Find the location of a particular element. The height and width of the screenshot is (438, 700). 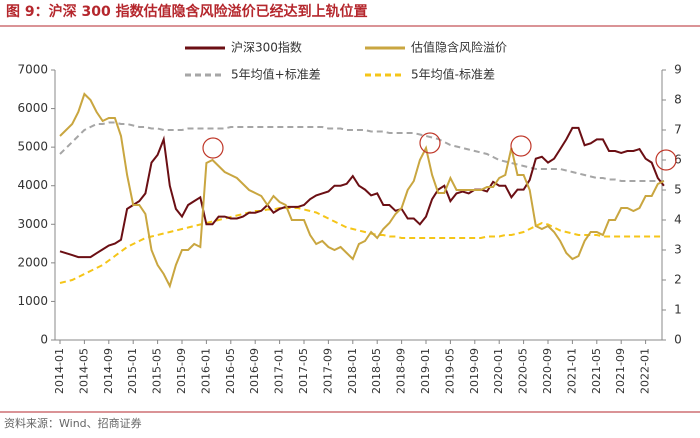

y2-tick-label: 3 is located at coordinates (678, 250).